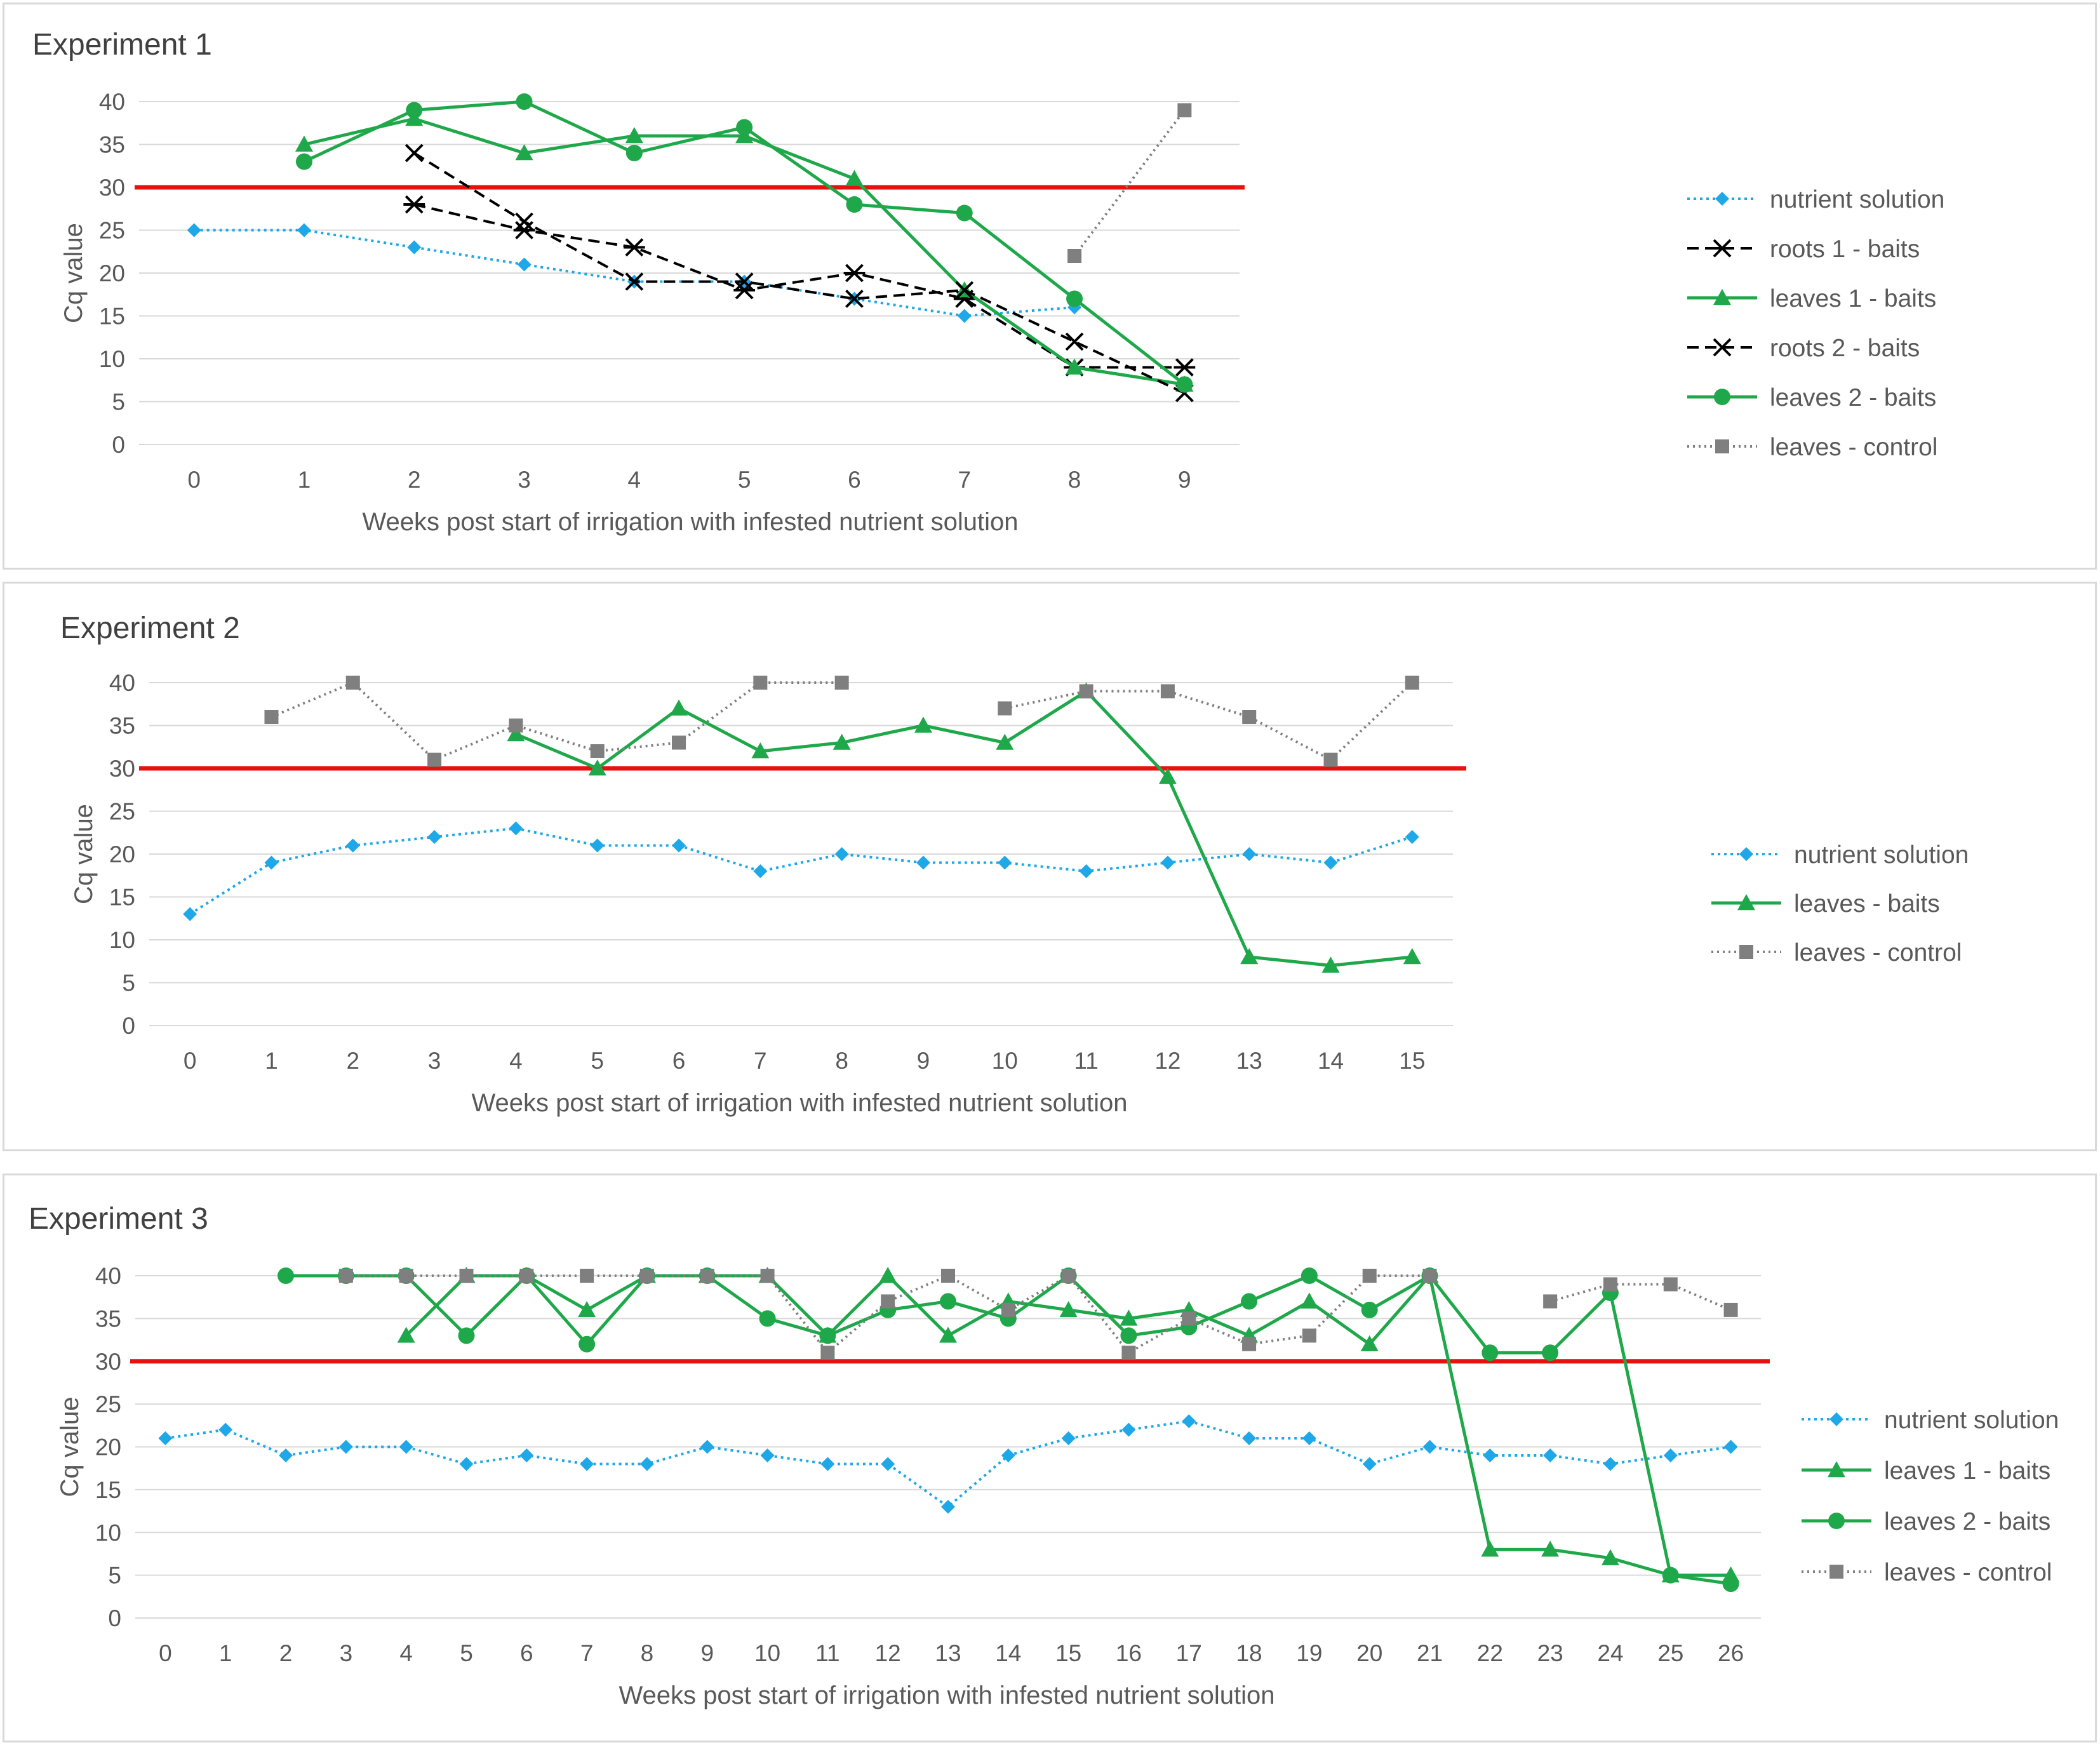 Image resolution: width=2100 pixels, height=1745 pixels. Describe the element at coordinates (112, 359) in the screenshot. I see `y-tick-label: 10` at that location.